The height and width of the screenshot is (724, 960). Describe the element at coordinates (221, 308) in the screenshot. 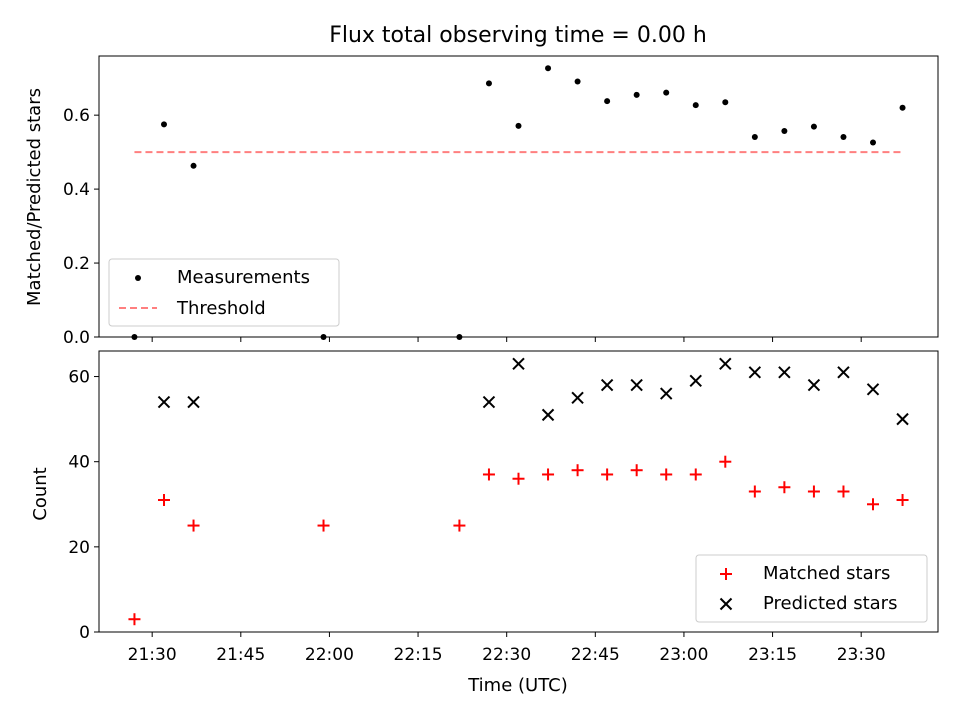

I see `legend-threshold-label: Threshold` at that location.